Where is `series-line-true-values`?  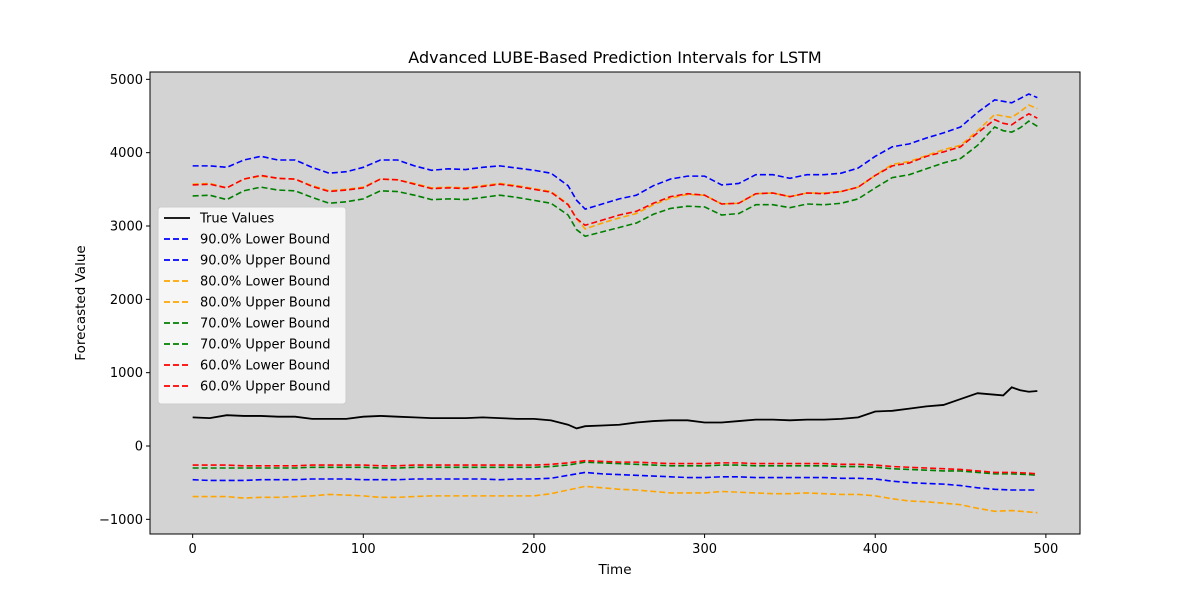
series-line-true-values is located at coordinates (615, 408).